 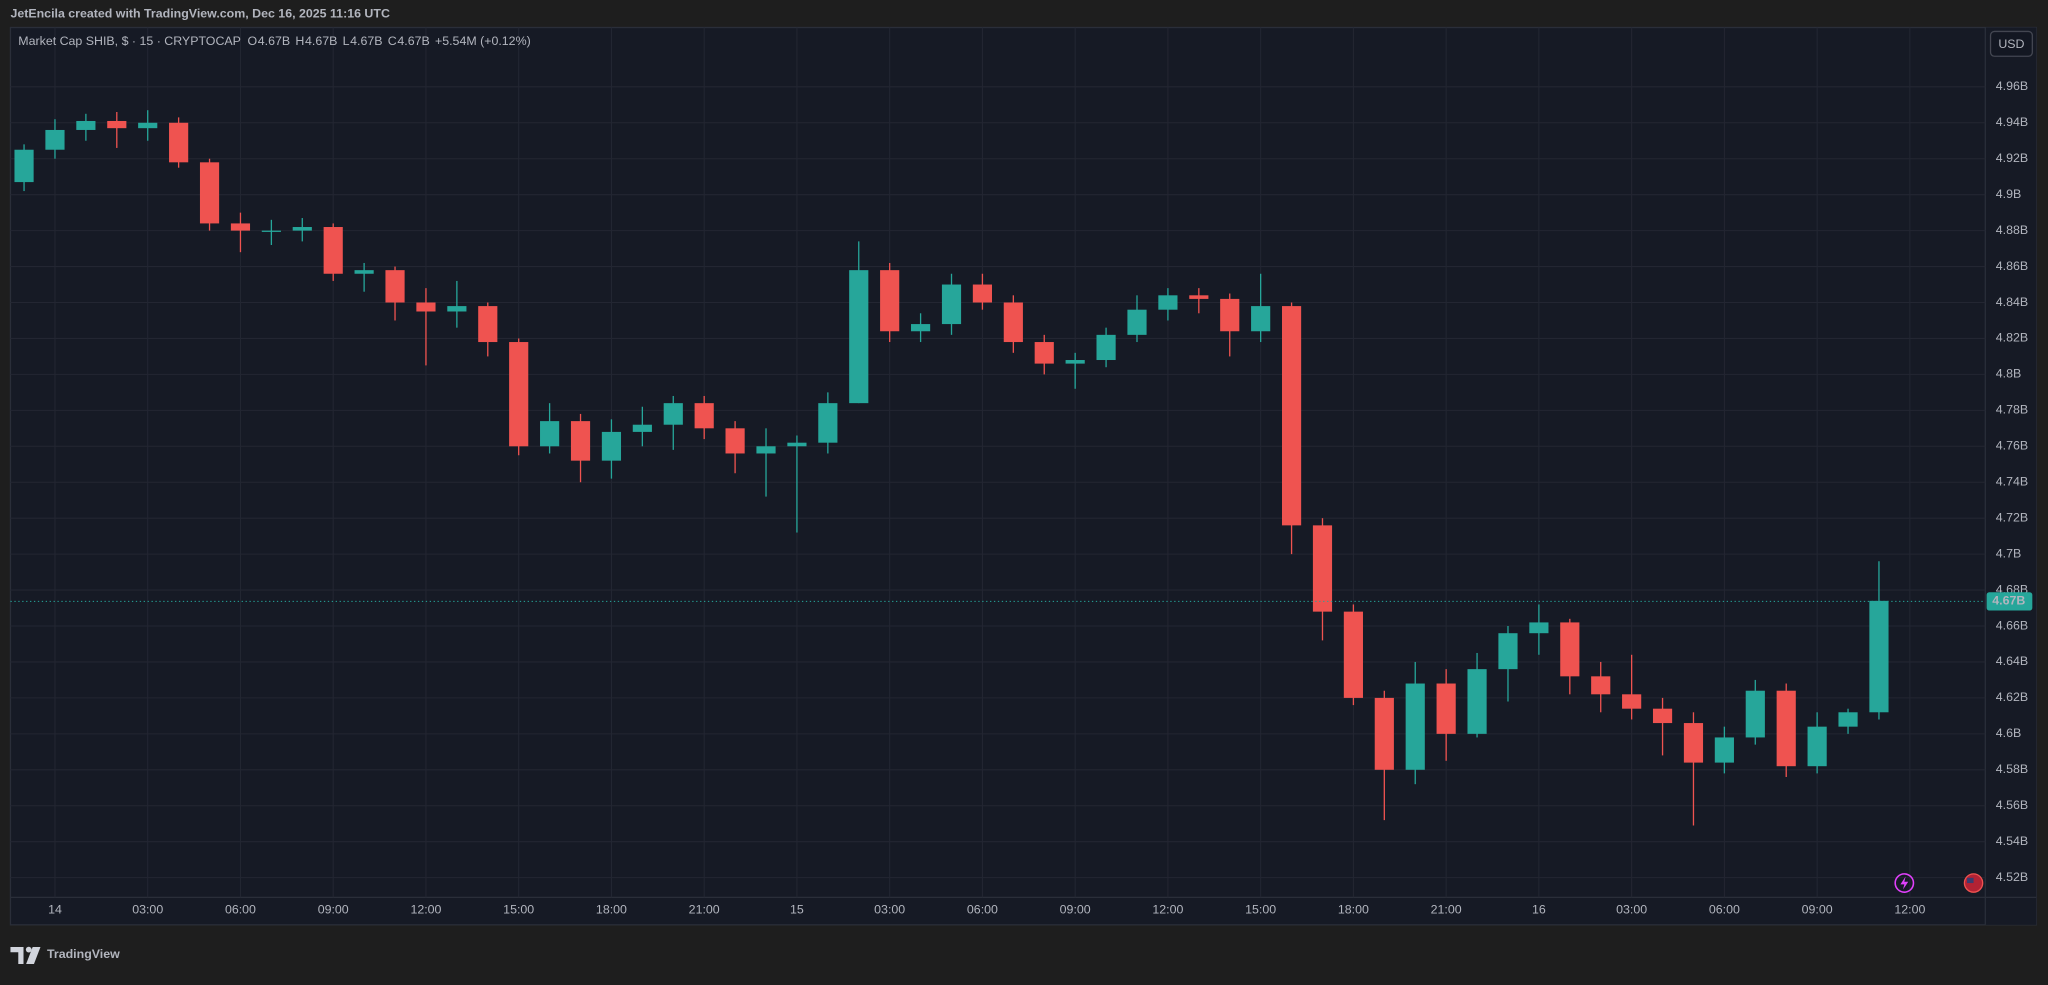 I want to click on y-tick-label: 4.84B, so click(x=2012, y=302).